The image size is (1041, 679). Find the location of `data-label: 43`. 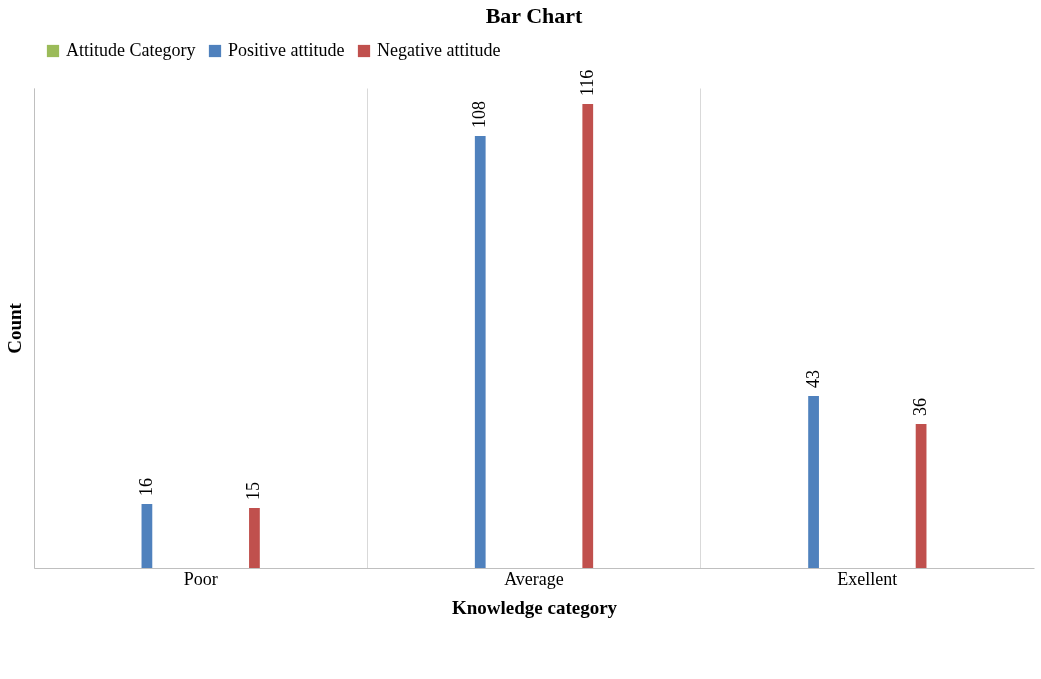

data-label: 43 is located at coordinates (812, 379).